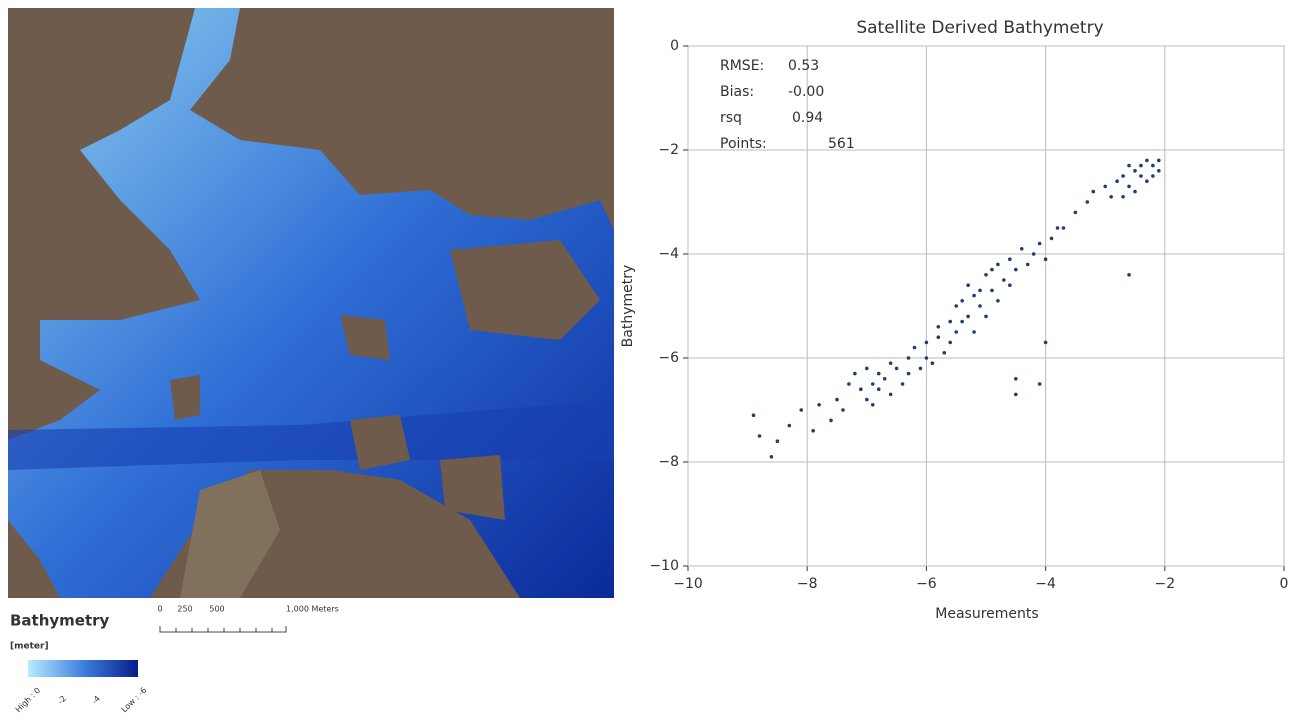 This screenshot has height=724, width=1294. Describe the element at coordinates (96, 700) in the screenshot. I see `ramp-label: -4` at that location.